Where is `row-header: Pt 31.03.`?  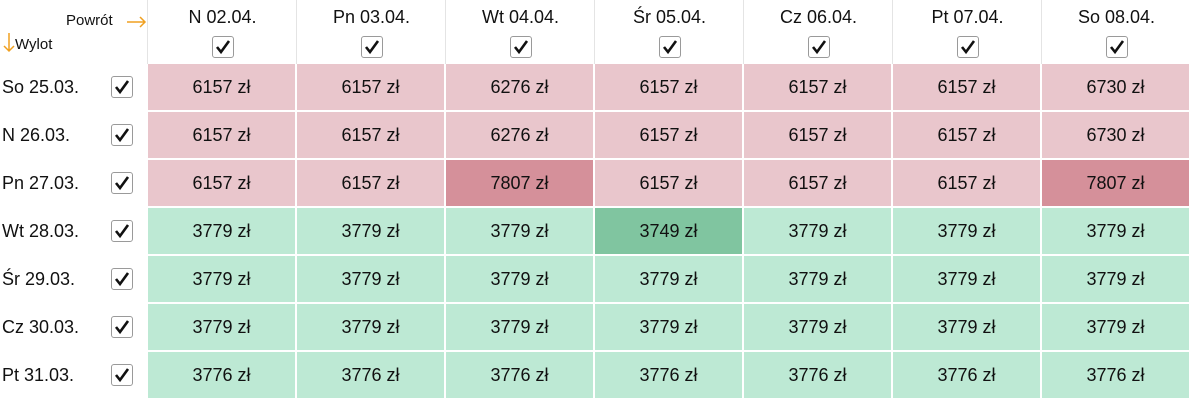 row-header: Pt 31.03. is located at coordinates (38, 374).